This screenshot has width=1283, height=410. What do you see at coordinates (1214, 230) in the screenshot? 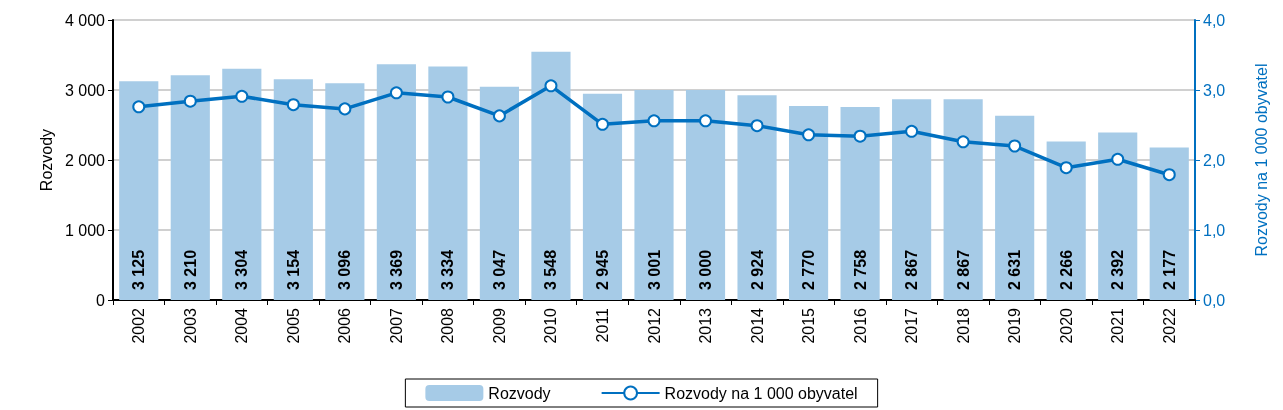
I see `y2-tick-label: 1,0` at bounding box center [1214, 230].